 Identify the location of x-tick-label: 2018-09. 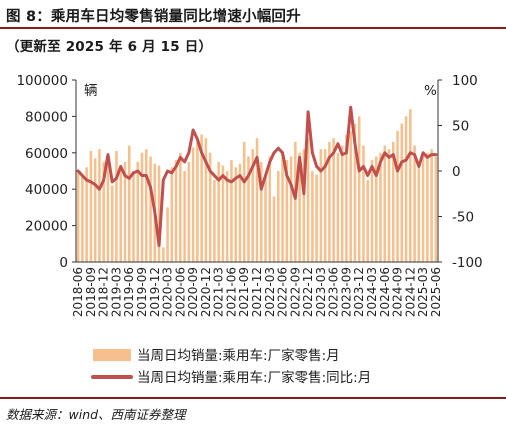
(91, 292).